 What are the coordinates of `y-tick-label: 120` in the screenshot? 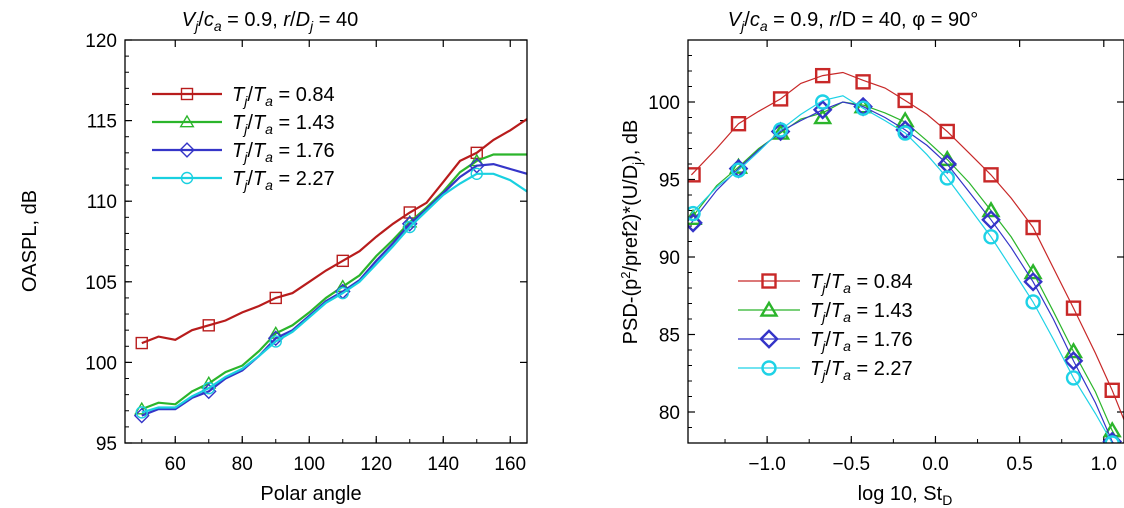 It's located at (101, 41).